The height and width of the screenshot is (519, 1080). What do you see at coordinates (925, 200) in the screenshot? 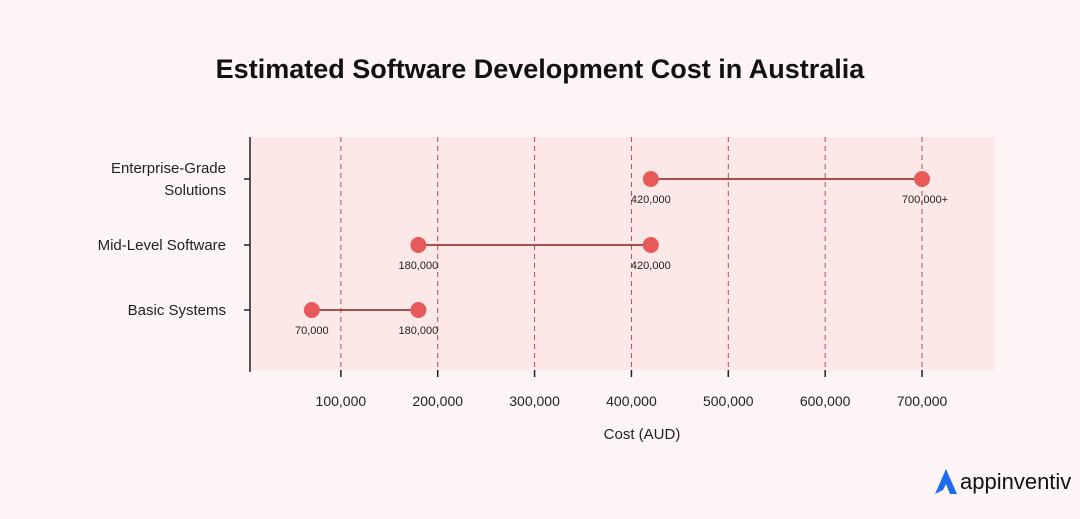
I see `max-data-label: 700,000+` at bounding box center [925, 200].